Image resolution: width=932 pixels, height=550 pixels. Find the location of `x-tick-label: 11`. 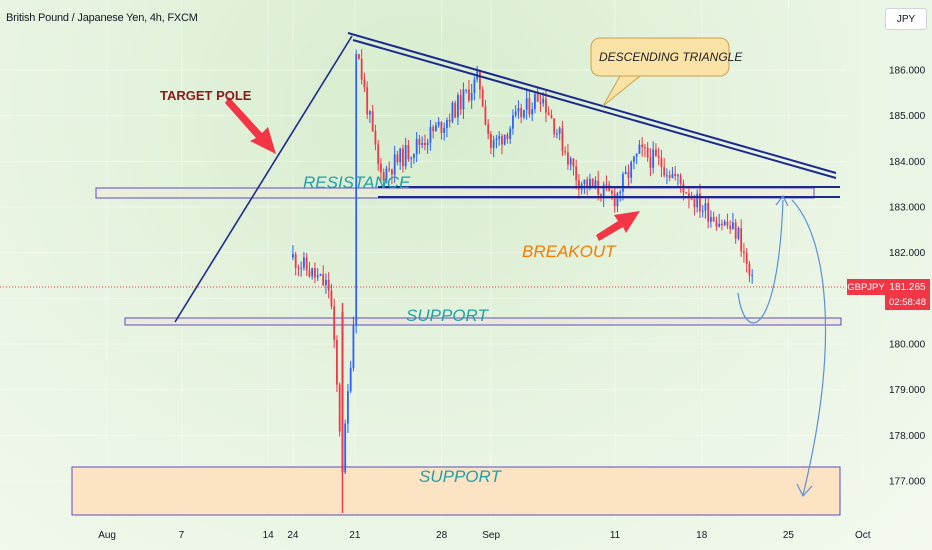

x-tick-label: 11 is located at coordinates (615, 535).